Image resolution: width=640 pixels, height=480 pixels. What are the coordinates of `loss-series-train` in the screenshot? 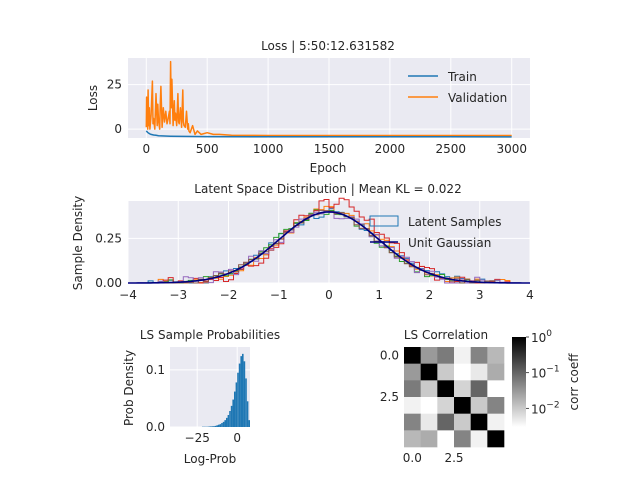 It's located at (328, 134).